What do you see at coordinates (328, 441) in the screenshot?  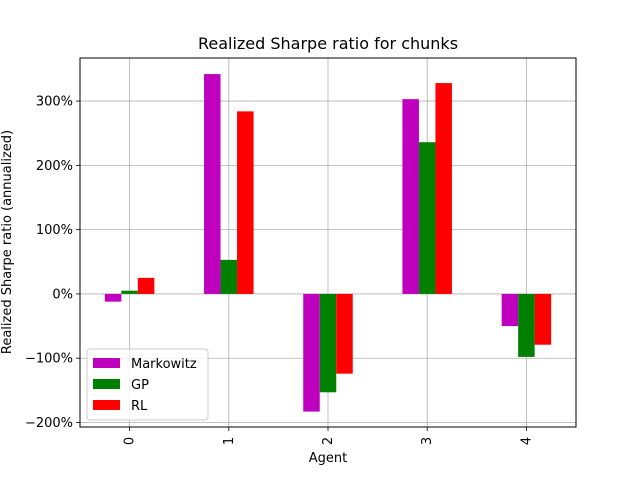 I see `x-tick-label: 2` at bounding box center [328, 441].